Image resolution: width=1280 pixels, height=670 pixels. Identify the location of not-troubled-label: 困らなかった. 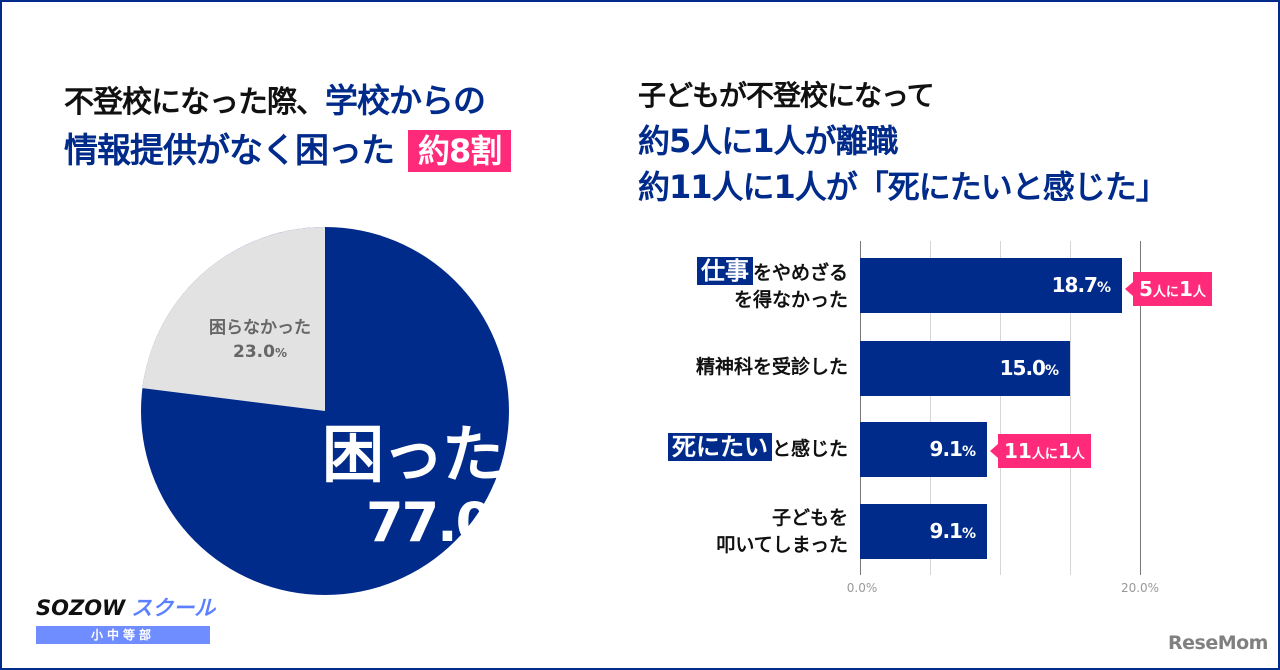
(260, 328).